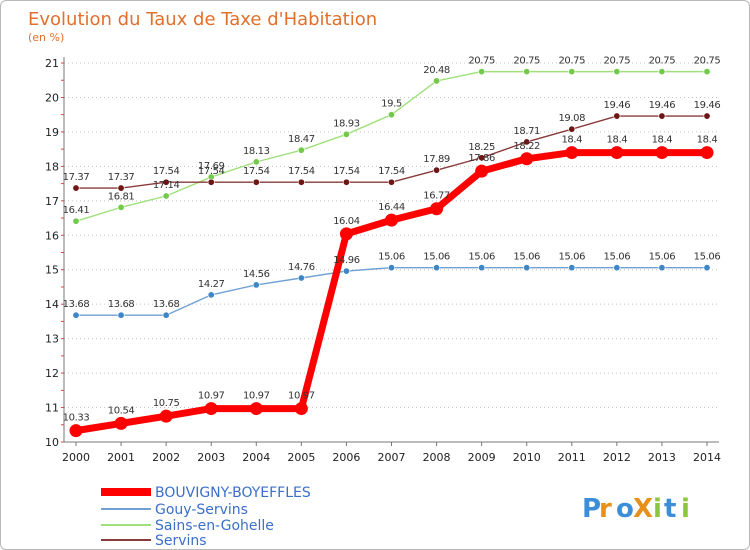 The image size is (750, 550). What do you see at coordinates (166, 457) in the screenshot?
I see `x-tick-label: 2002` at bounding box center [166, 457].